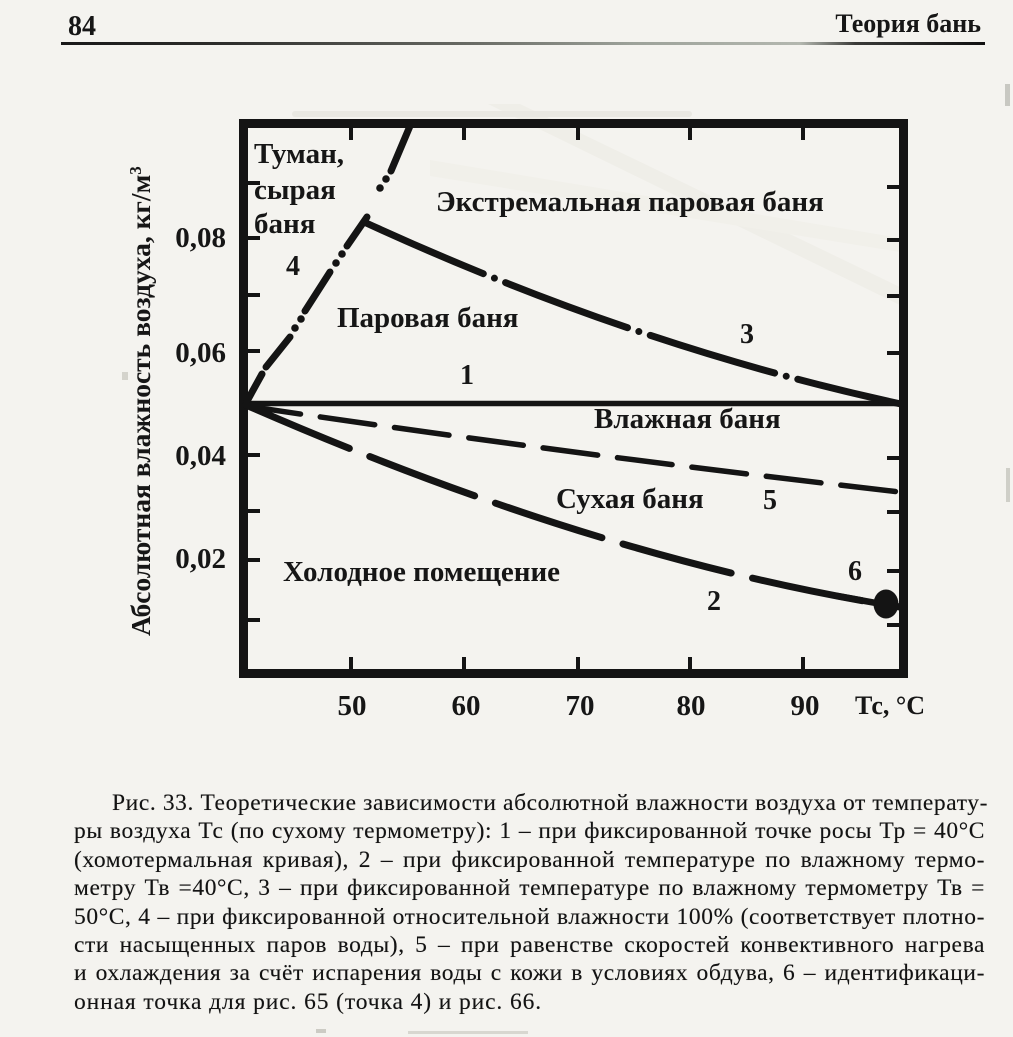 This screenshot has height=1037, width=1013. Describe the element at coordinates (293, 266) in the screenshot. I see `svg-text: 4` at that location.